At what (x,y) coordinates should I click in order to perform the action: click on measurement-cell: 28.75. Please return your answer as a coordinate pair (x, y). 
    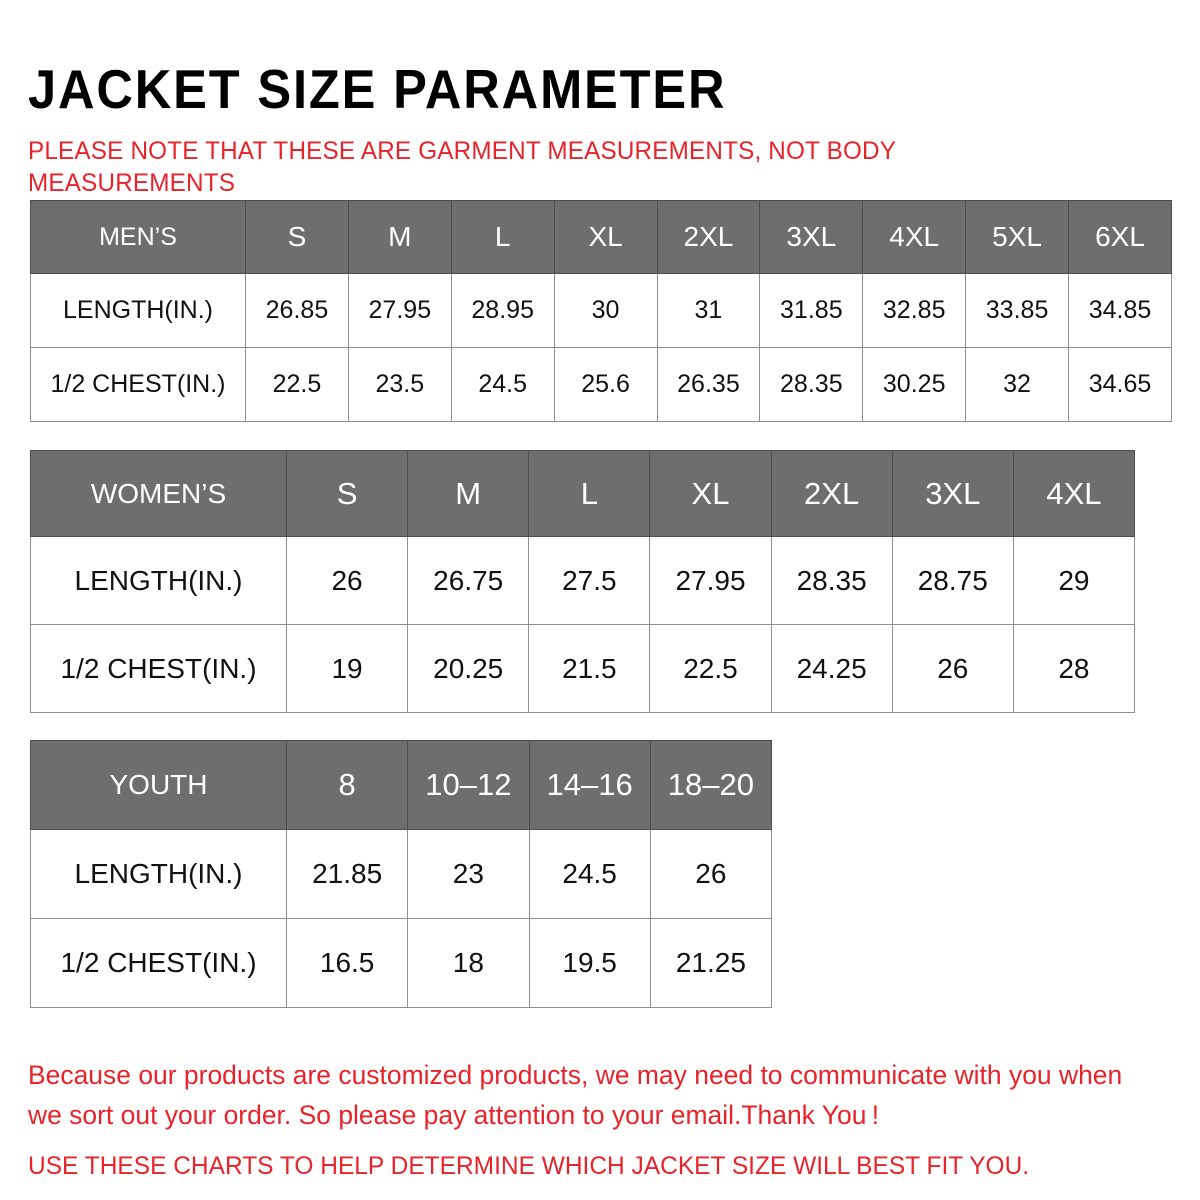
    Looking at the image, I should click on (952, 580).